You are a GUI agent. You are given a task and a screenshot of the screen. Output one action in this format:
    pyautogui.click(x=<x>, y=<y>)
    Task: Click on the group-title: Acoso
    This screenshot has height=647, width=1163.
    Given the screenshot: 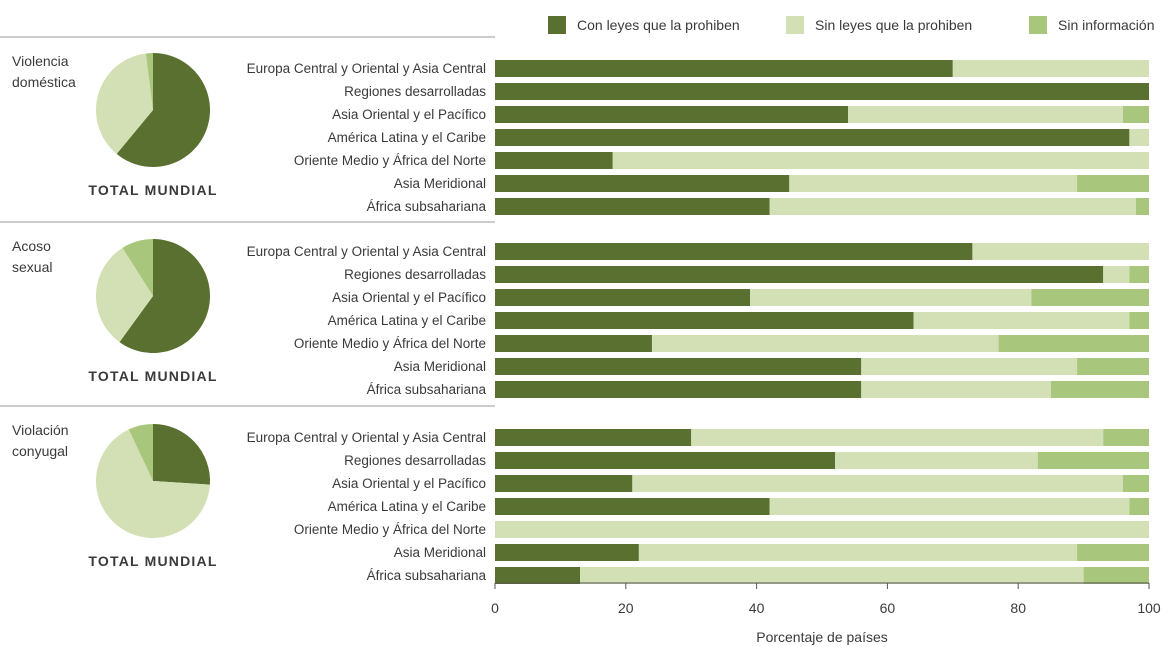 What is the action you would take?
    pyautogui.click(x=31, y=246)
    